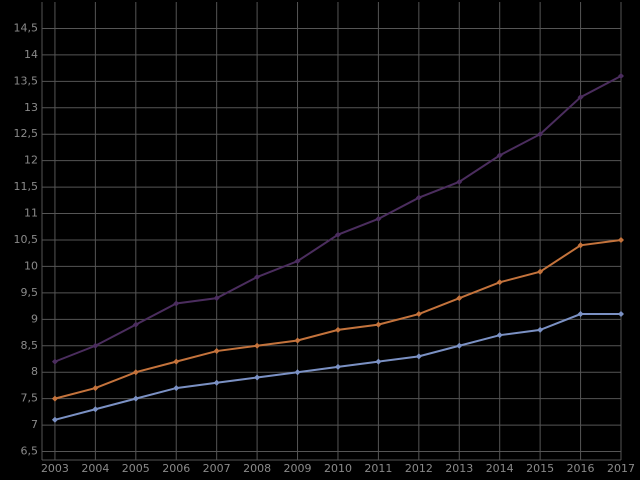  Describe the element at coordinates (31, 160) in the screenshot. I see `y-tick-label: 12` at that location.